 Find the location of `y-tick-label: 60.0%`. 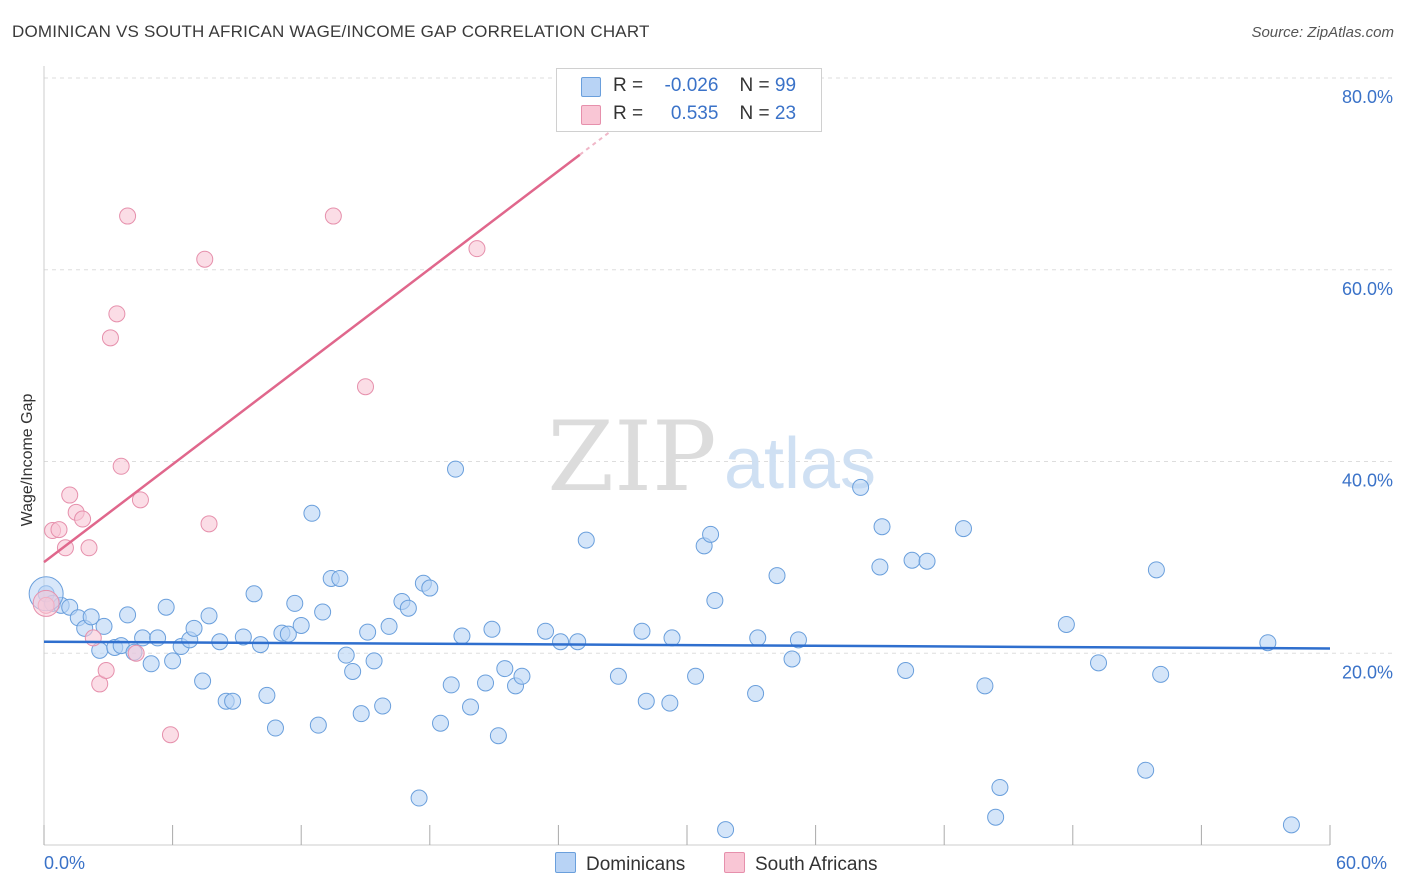

y-tick-label: 60.0% is located at coordinates (1367, 289).